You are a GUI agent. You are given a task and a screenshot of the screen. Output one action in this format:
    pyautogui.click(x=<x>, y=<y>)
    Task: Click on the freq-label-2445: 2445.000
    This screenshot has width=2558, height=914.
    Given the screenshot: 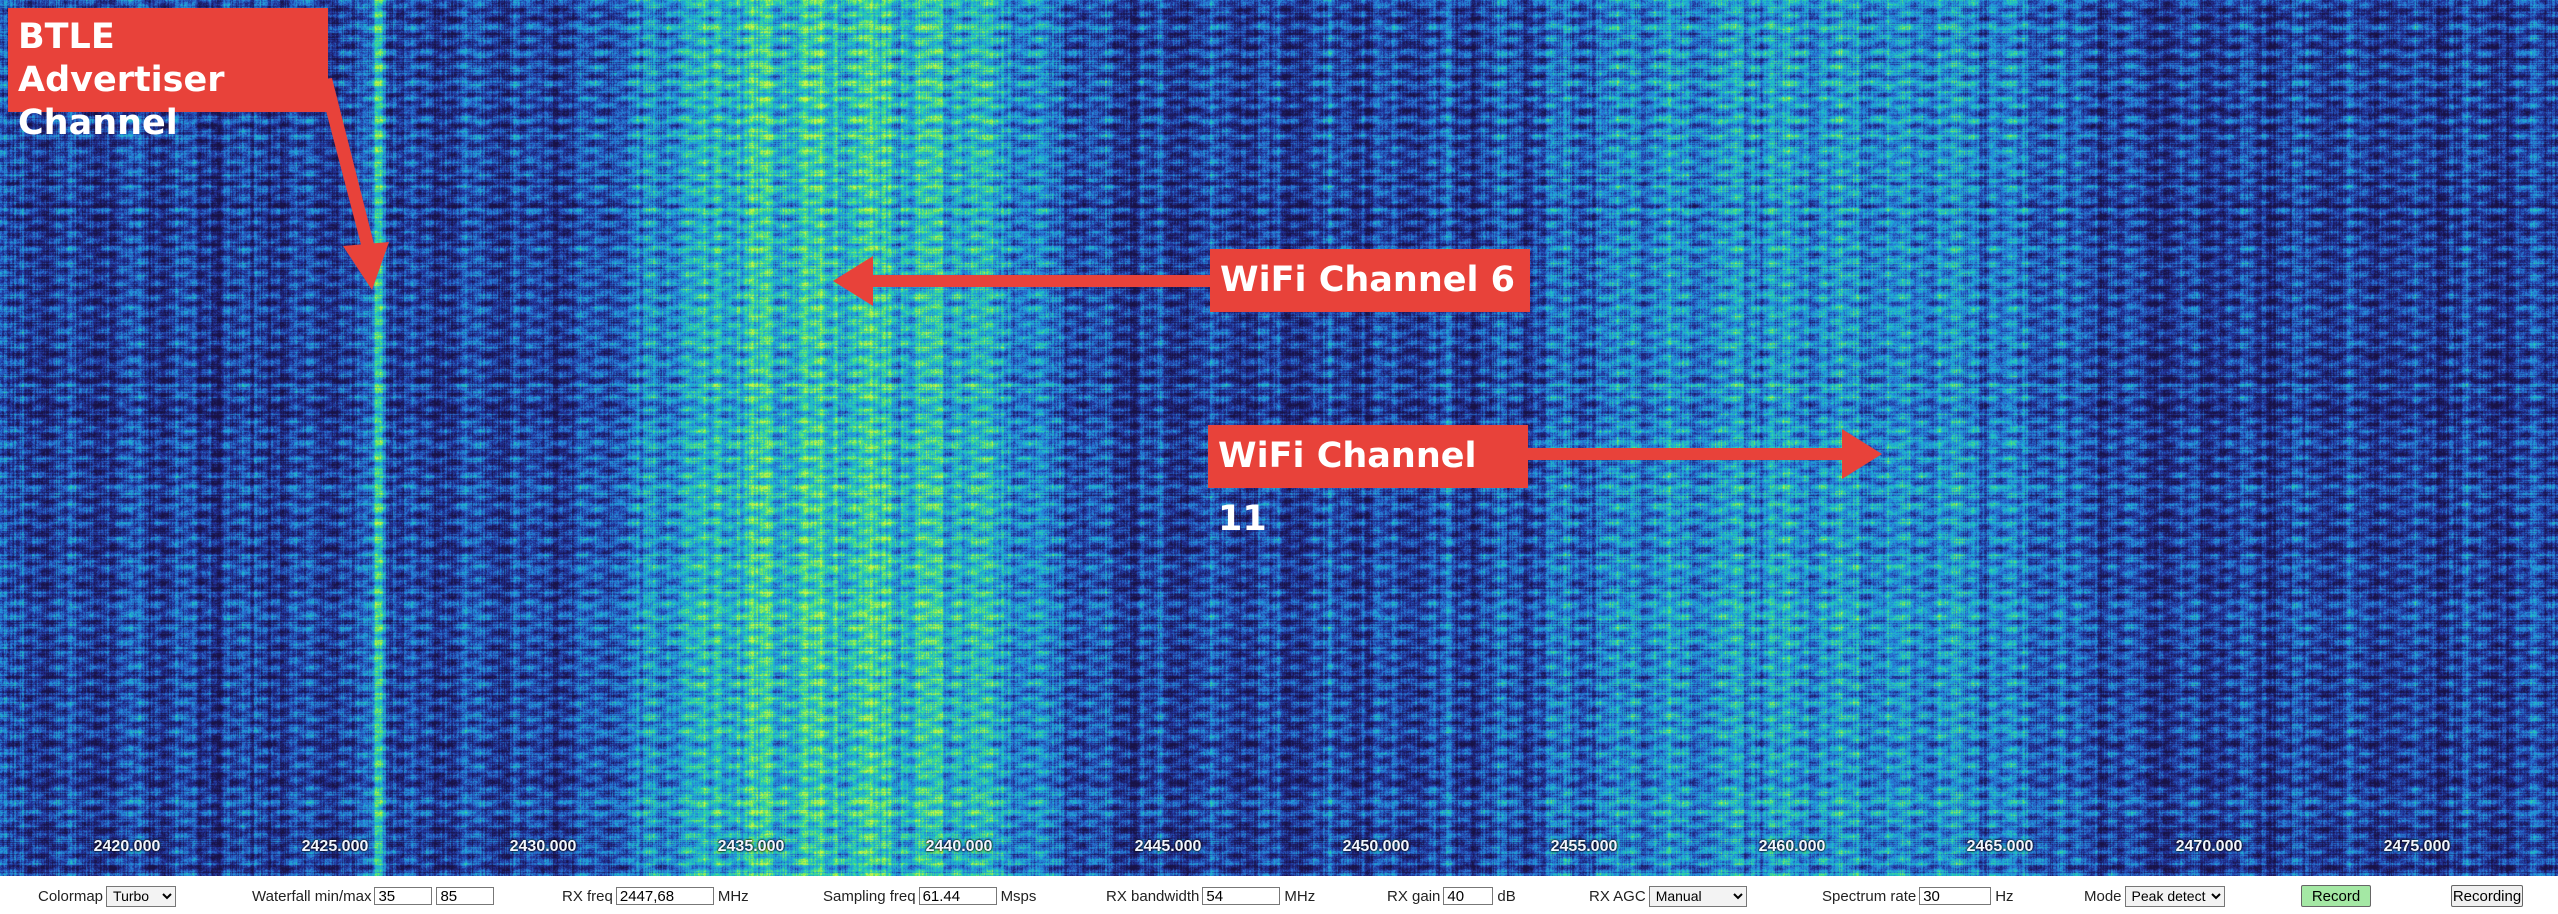 What is the action you would take?
    pyautogui.click(x=1168, y=846)
    